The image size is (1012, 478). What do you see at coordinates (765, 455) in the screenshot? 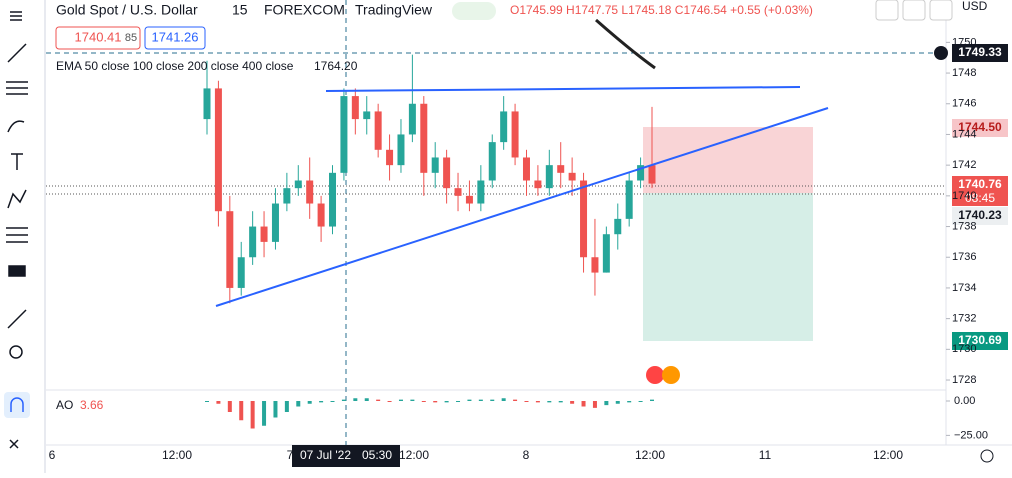
I see `x-tick-label: 11` at bounding box center [765, 455].